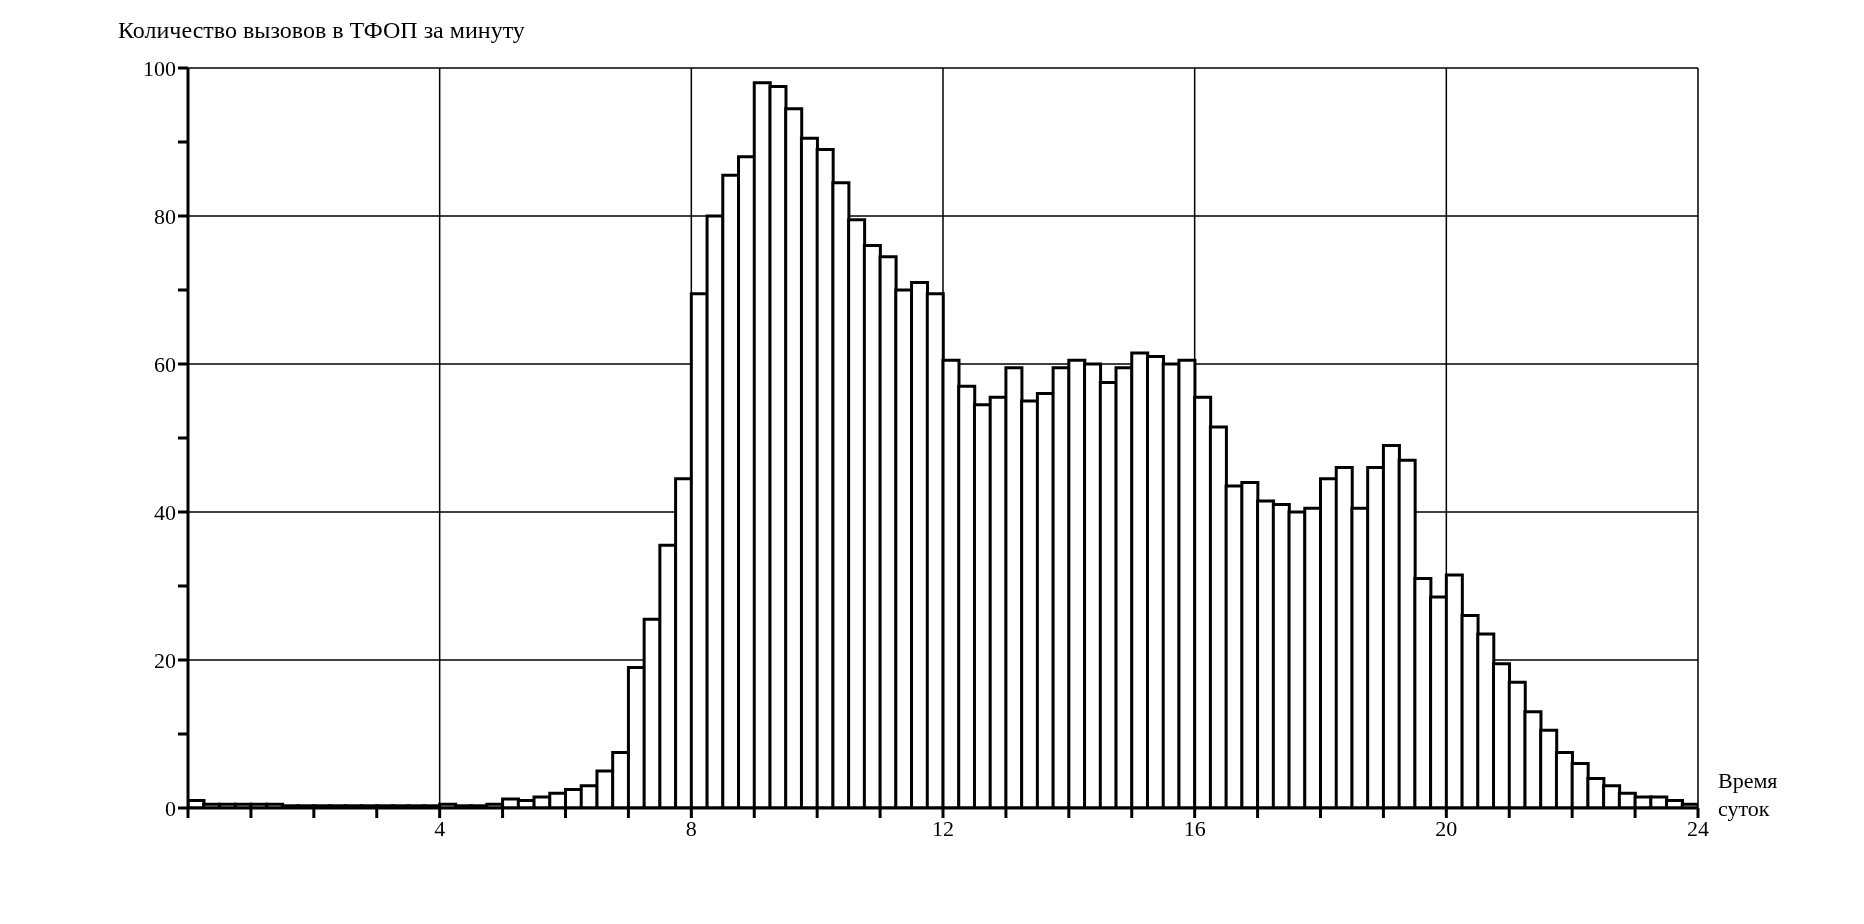  Describe the element at coordinates (1194, 828) in the screenshot. I see `x-tick-label: 16` at that location.